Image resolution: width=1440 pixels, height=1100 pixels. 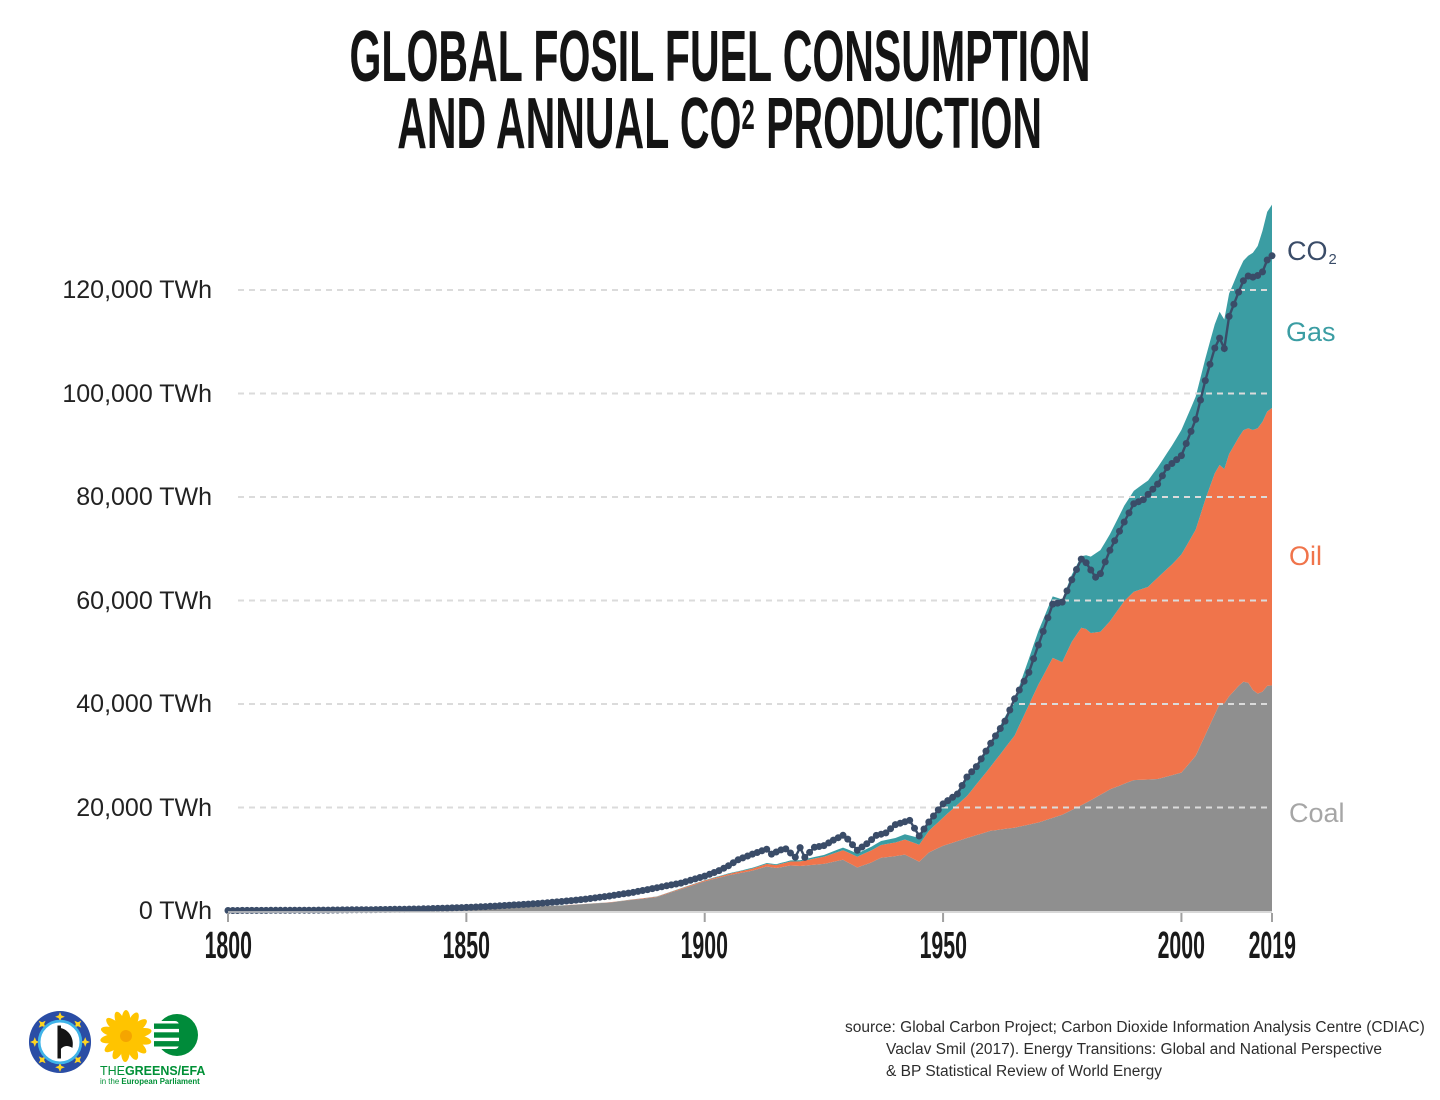 I want to click on x-axis-label: 1900, so click(x=705, y=946).